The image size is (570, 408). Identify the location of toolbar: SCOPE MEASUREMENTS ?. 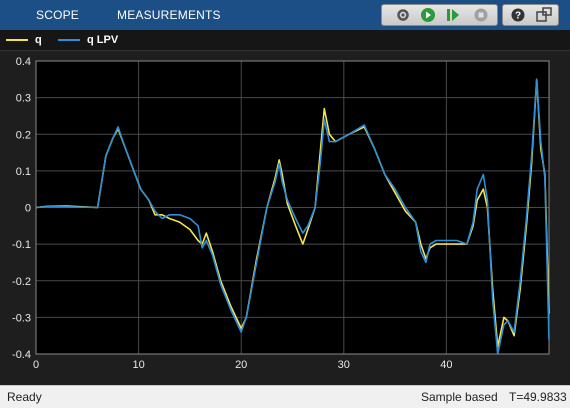
(285, 15).